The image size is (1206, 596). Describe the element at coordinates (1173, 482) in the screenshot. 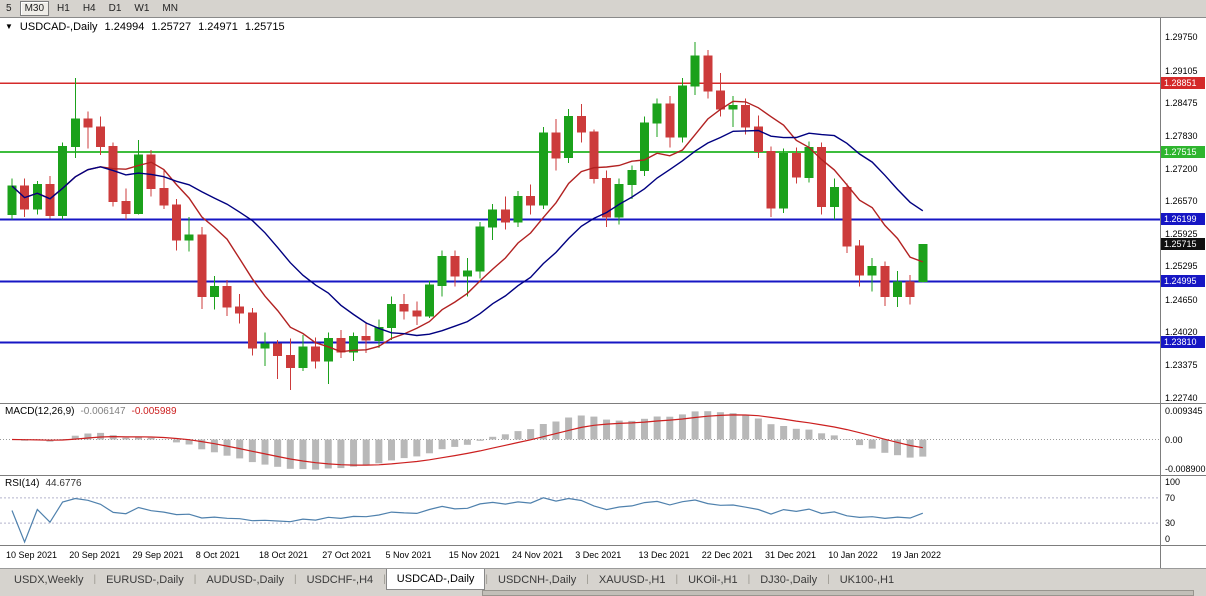

I see `rsi-axis-100: 100` at that location.